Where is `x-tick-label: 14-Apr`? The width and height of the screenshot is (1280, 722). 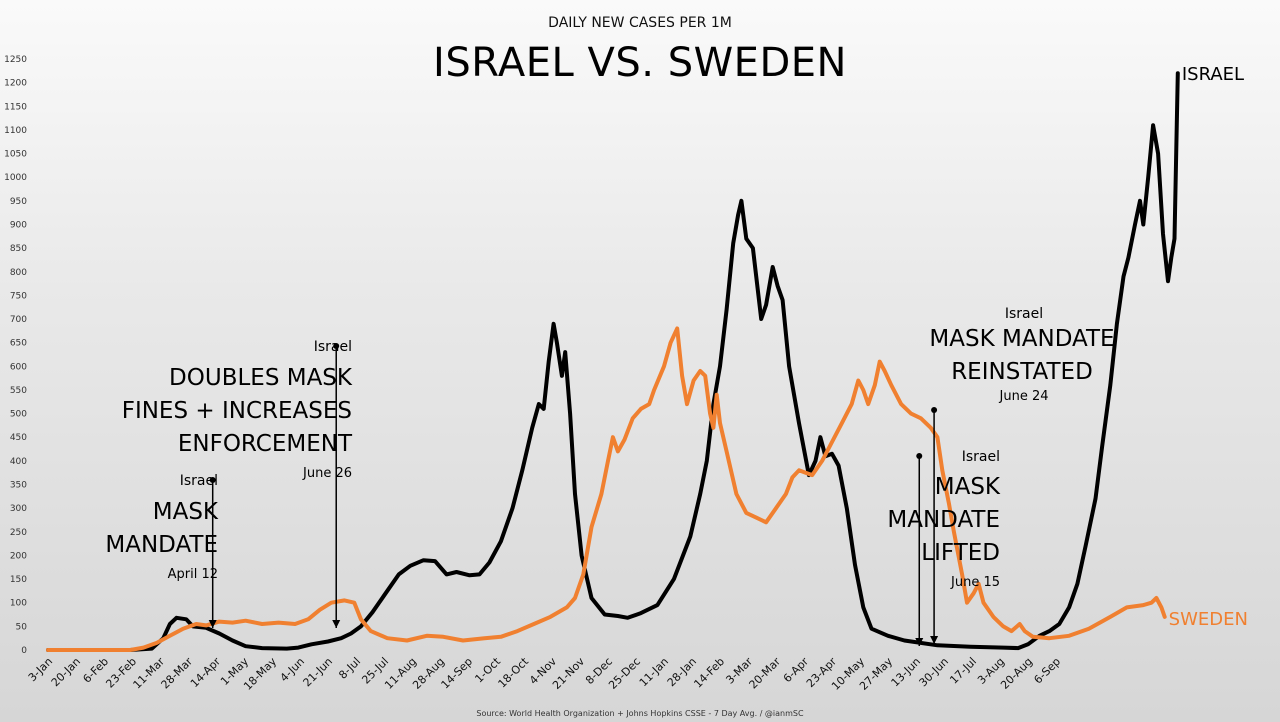
x-tick-label: 14-Apr is located at coordinates (206, 673).